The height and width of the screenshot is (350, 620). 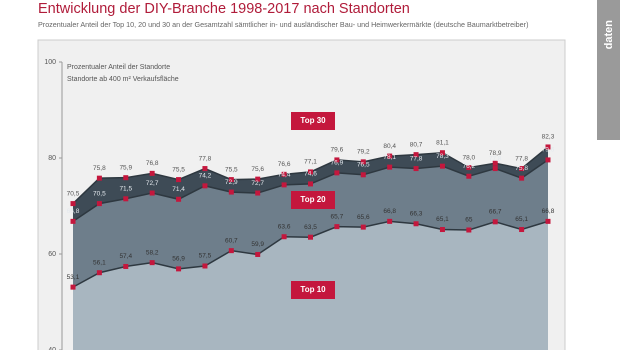 I want to click on value-label: 63,5, so click(x=310, y=227).